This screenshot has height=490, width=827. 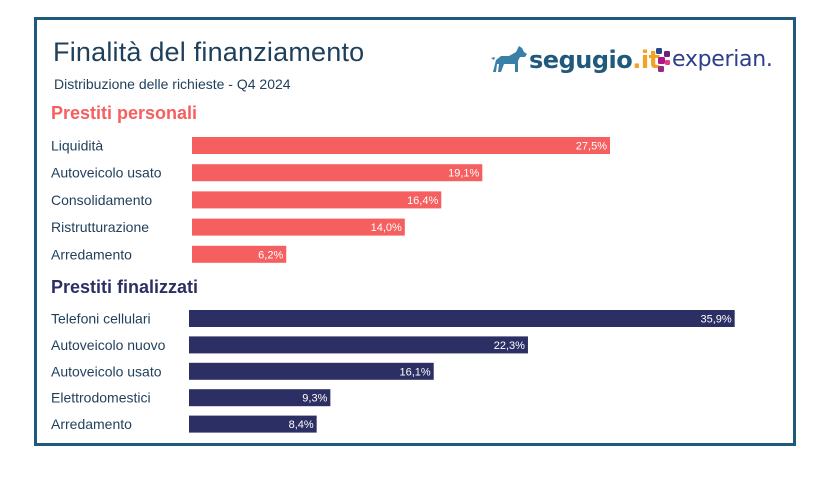 I want to click on experian-dots-icon, so click(x=663, y=60).